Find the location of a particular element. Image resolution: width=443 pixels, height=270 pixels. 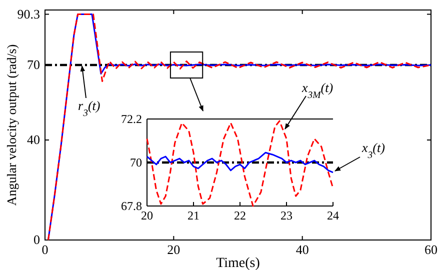

y-tick-label: 90.3 is located at coordinates (28, 14).